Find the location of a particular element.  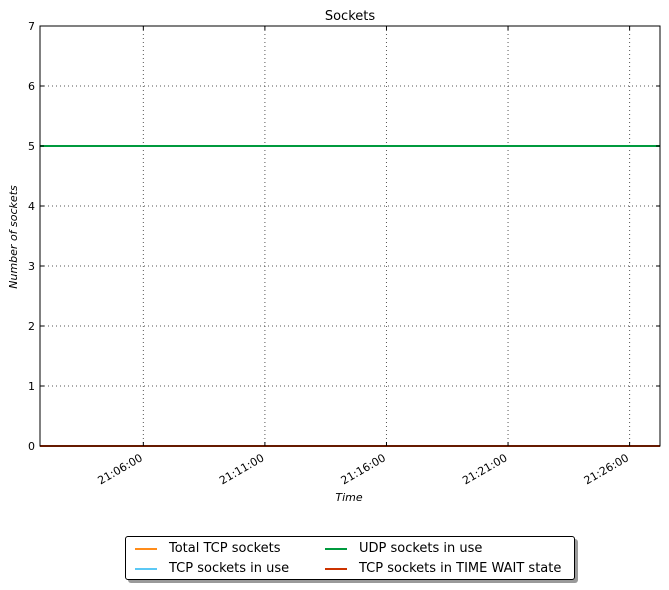

legend-swatch-tcp-time-wait is located at coordinates (336, 569).